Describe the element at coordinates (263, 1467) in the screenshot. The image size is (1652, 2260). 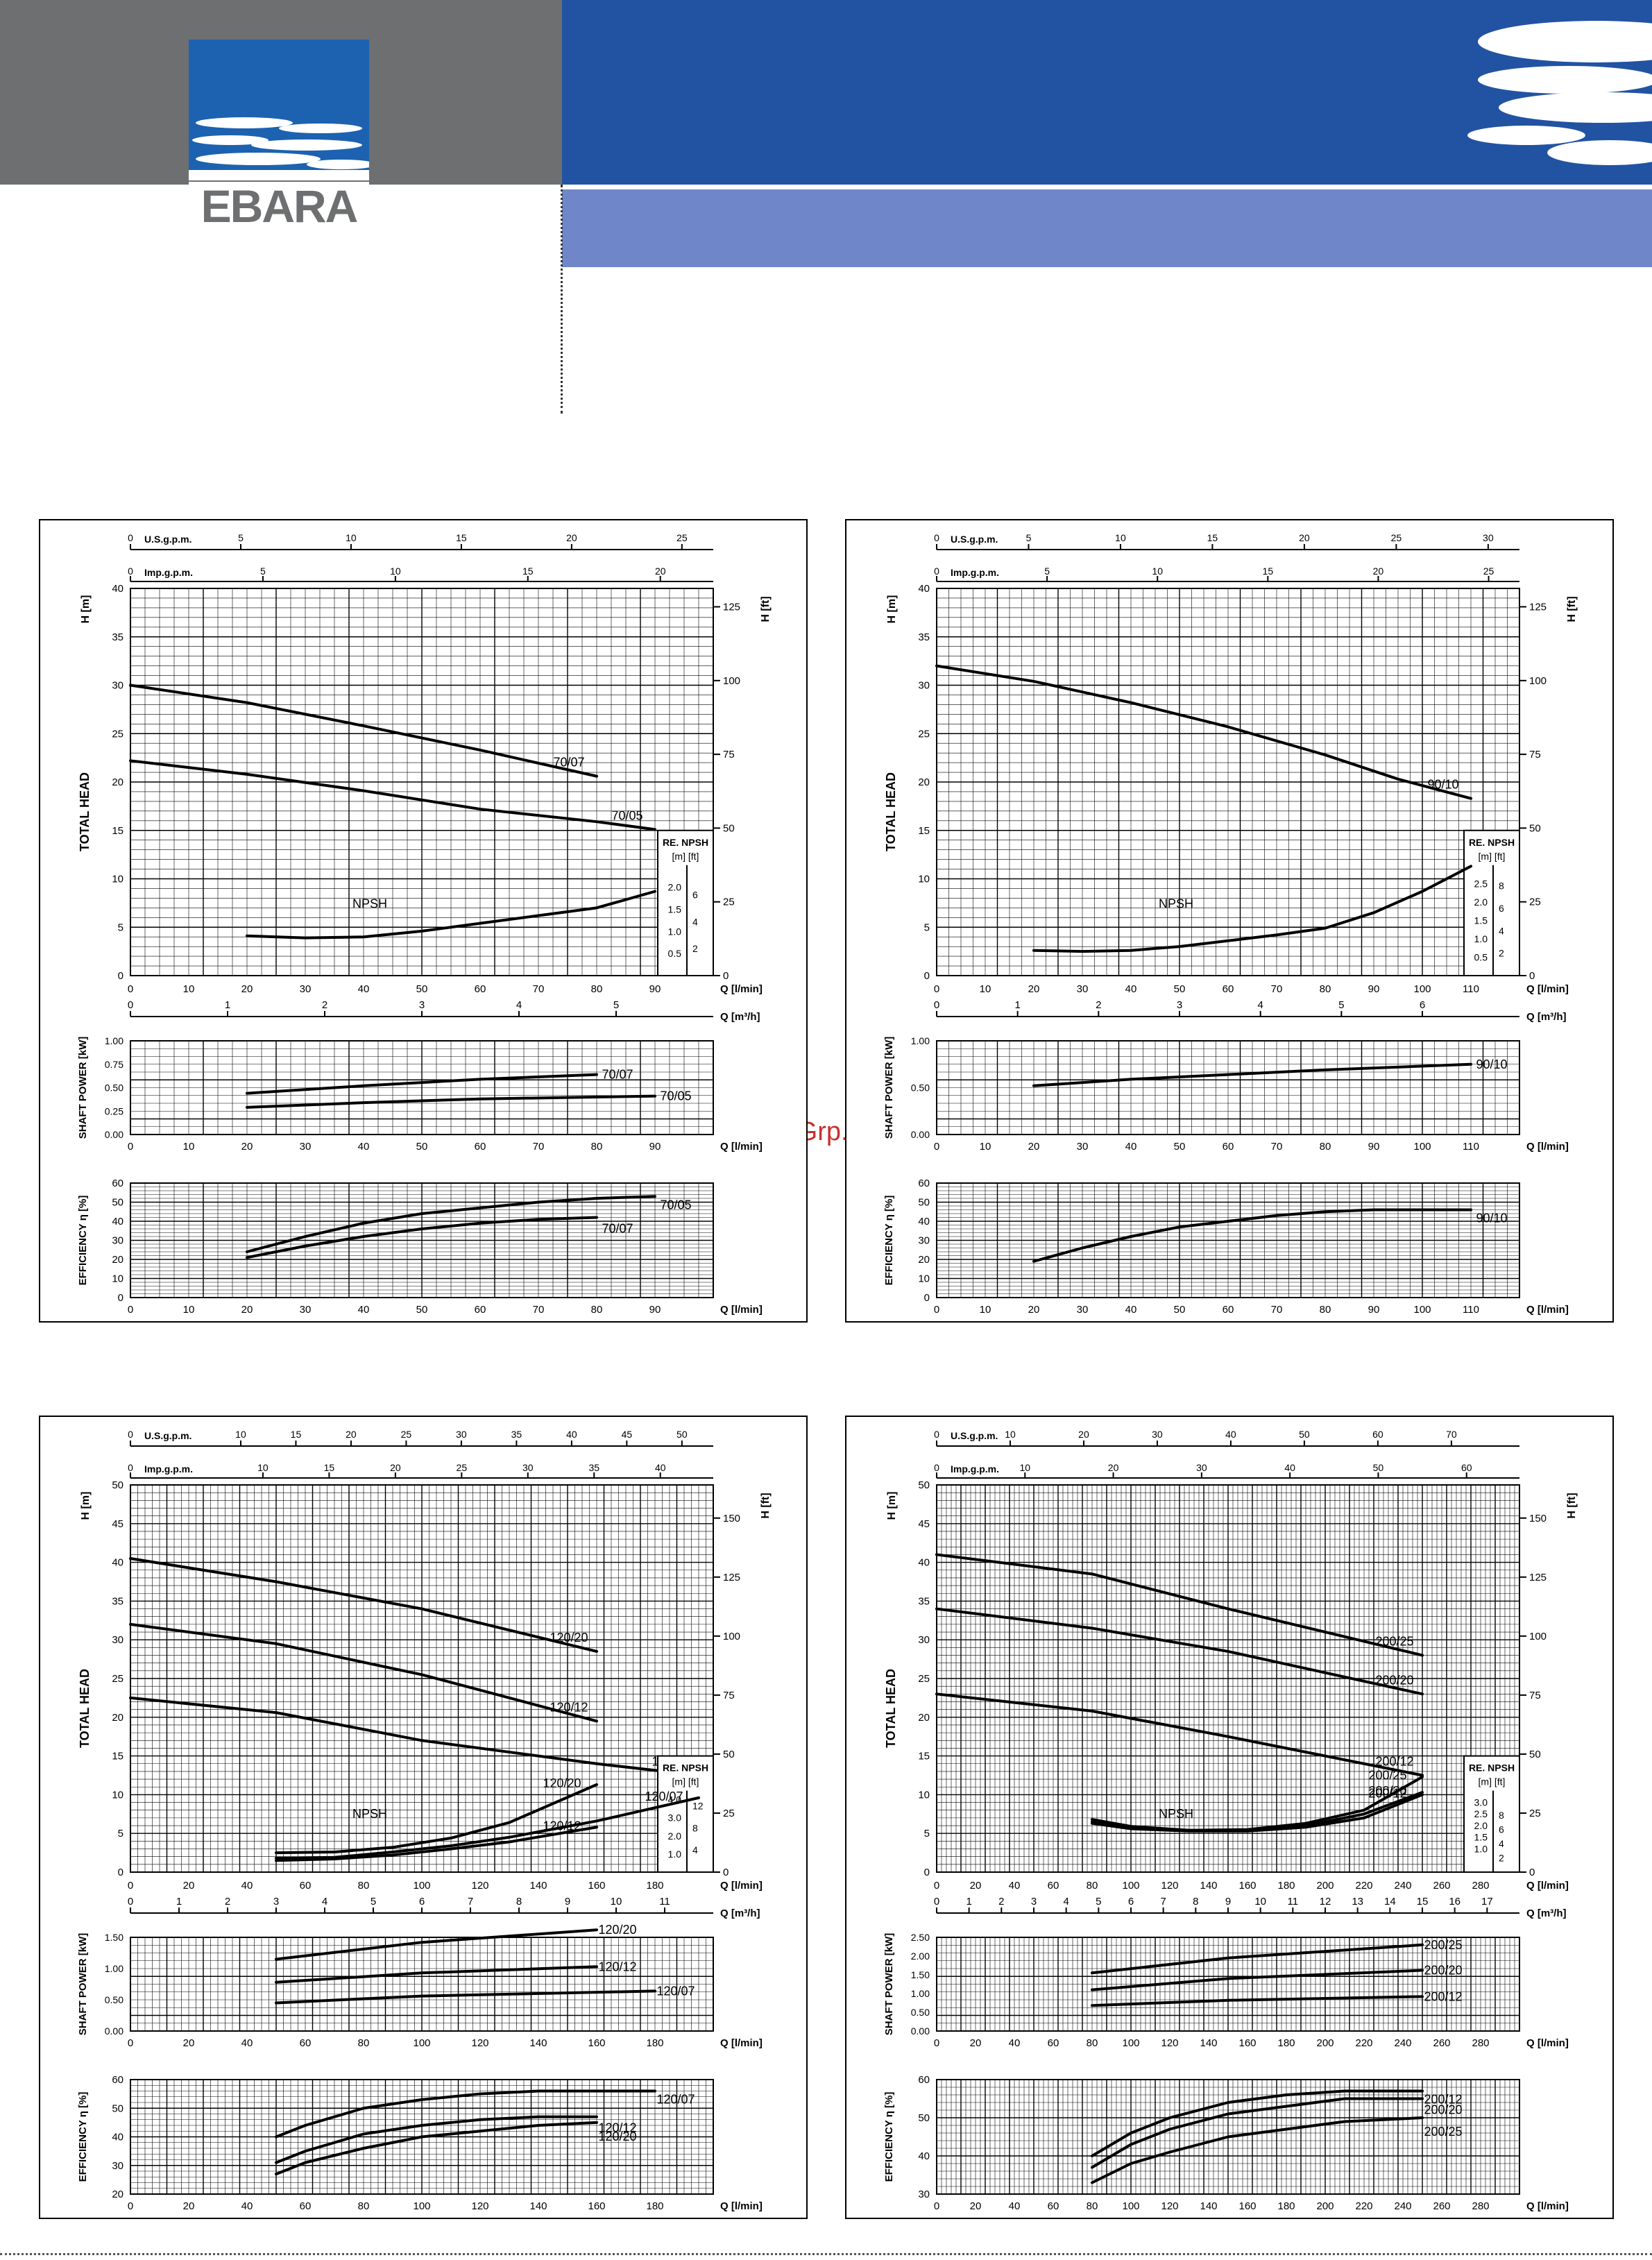
I see `impgpm-tick-label: 10` at that location.